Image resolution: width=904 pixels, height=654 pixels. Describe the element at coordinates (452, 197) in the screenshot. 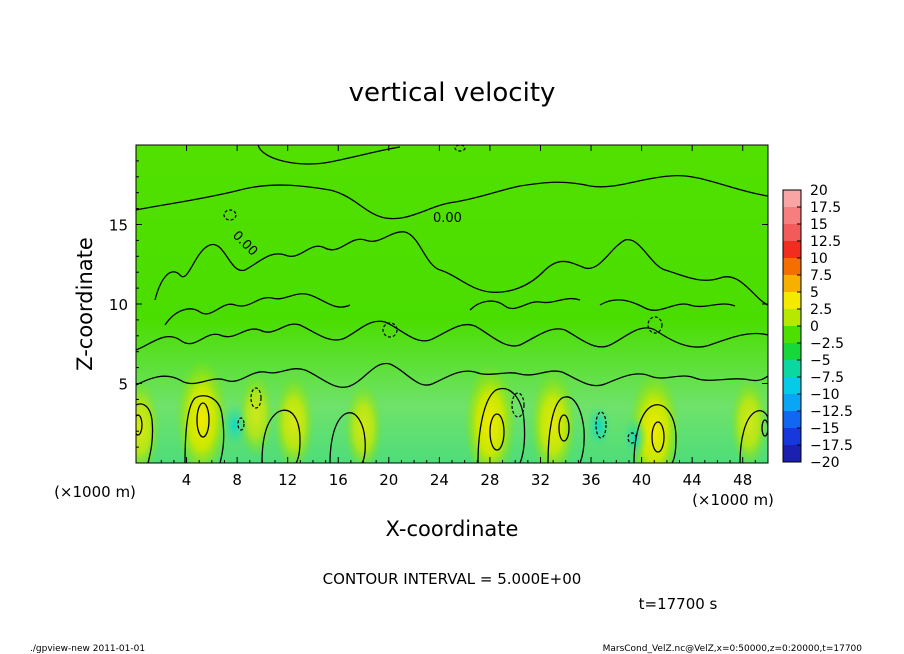

I see `contour-upper-zero-line` at that location.